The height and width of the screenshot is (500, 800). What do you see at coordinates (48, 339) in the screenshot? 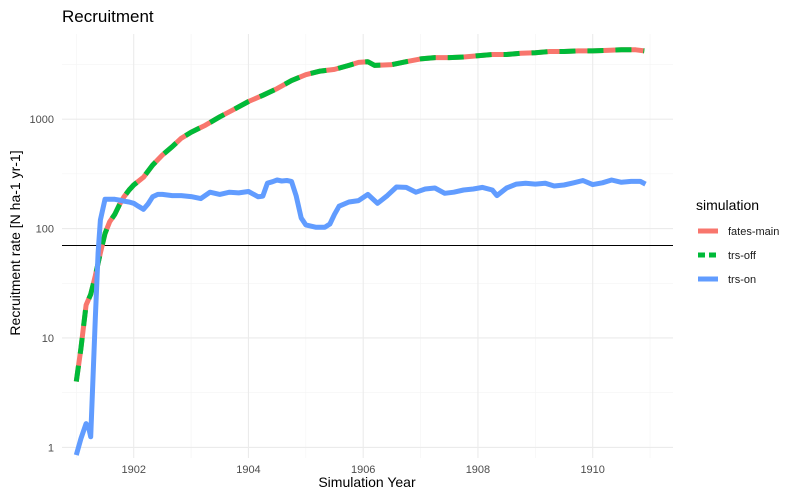
I see `y-tick-label: 10` at bounding box center [48, 339].